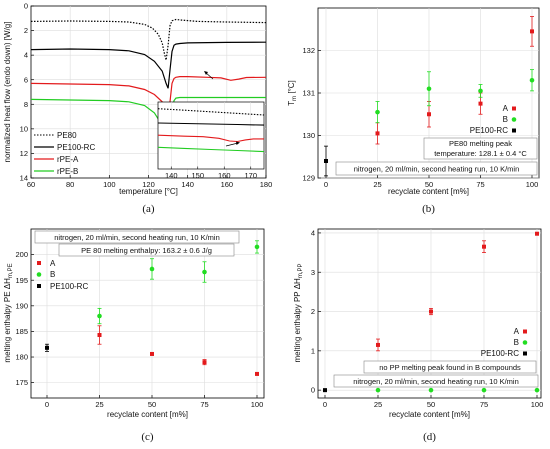 The height and width of the screenshot is (449, 550). Describe the element at coordinates (171, 175) in the screenshot. I see `inset-x-tick-label: 140` at that location.